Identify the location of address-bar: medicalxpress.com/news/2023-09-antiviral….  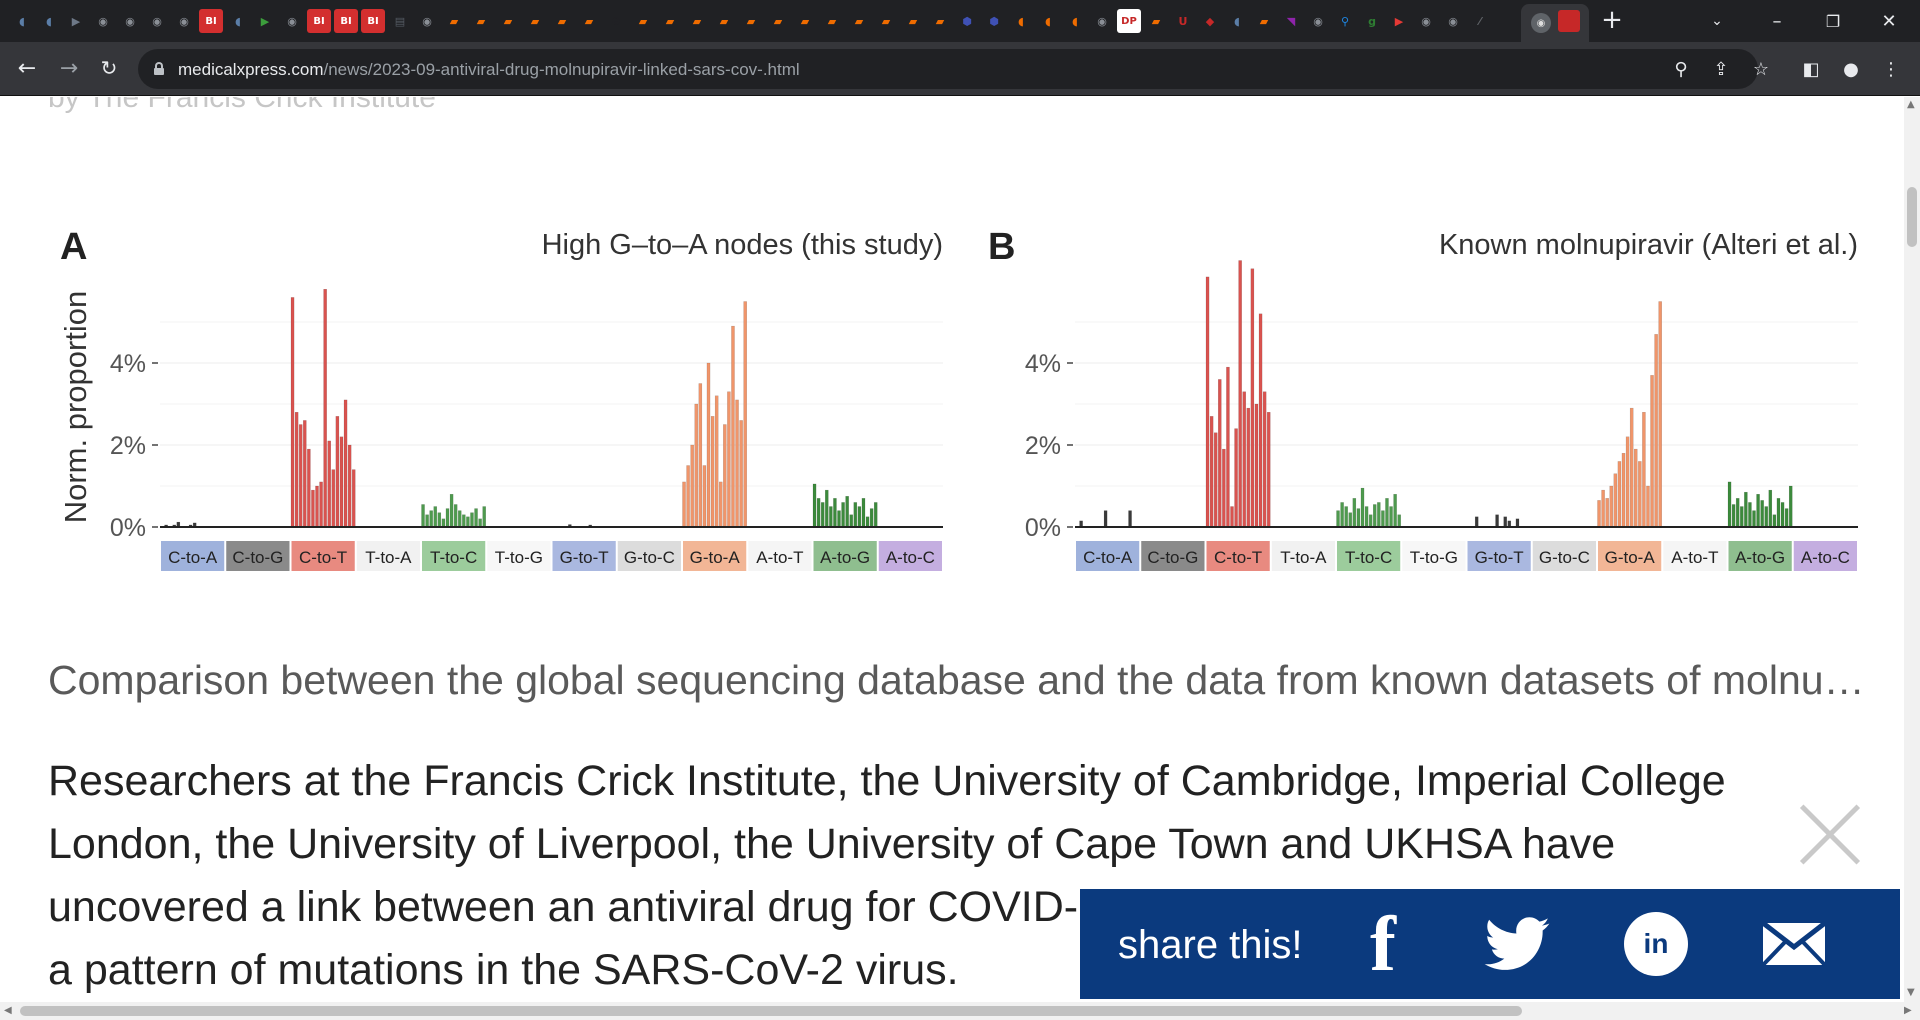
(953, 69).